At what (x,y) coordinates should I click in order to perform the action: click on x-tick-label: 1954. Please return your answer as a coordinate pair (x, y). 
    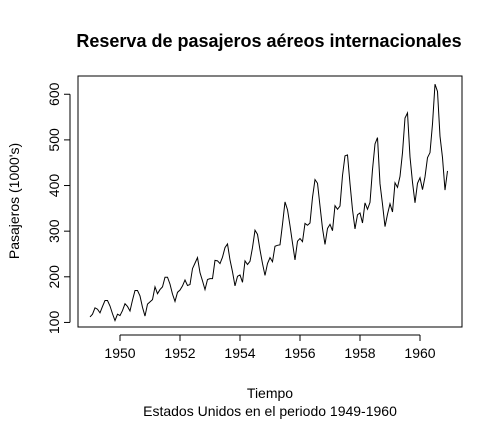
    Looking at the image, I should click on (239, 353).